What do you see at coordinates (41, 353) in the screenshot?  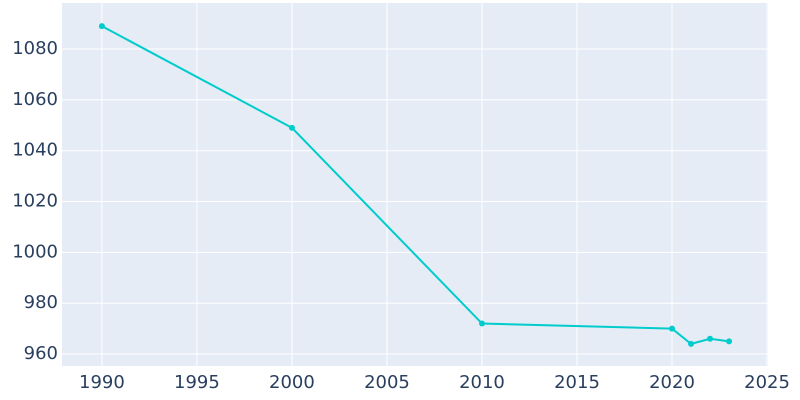 I see `y-tick-label: 960` at bounding box center [41, 353].